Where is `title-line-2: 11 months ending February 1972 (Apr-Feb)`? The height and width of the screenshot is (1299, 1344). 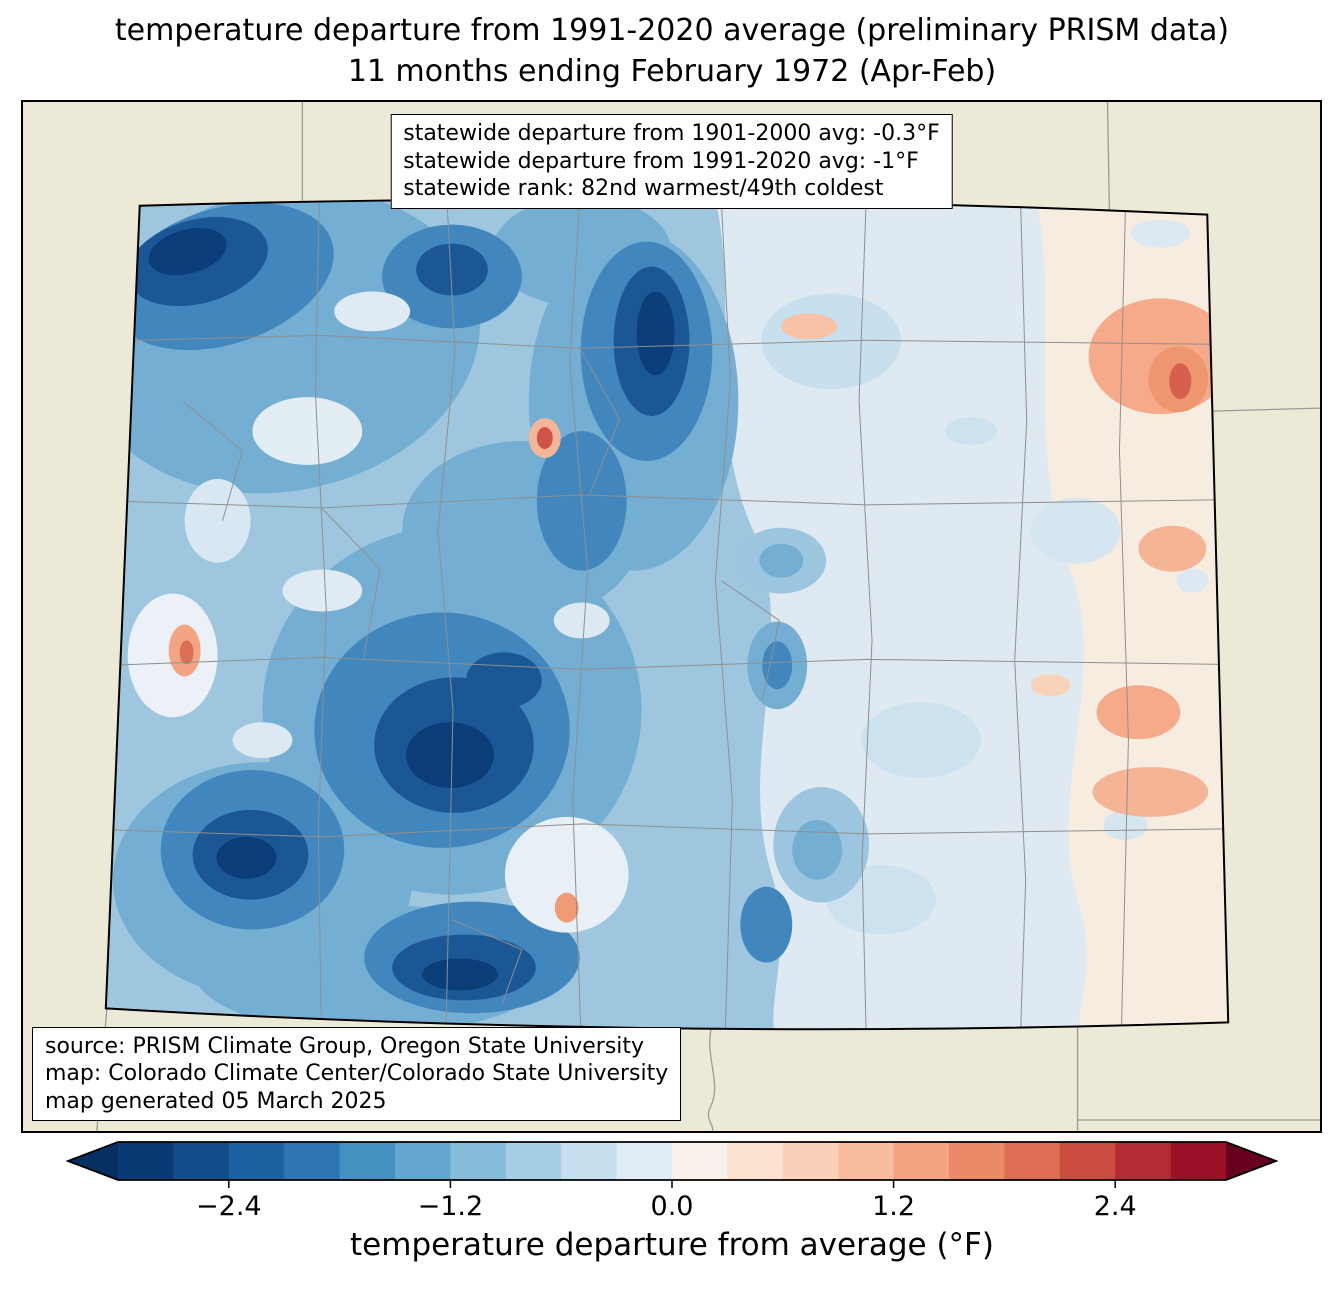 title-line-2: 11 months ending February 1972 (Apr-Feb) is located at coordinates (672, 72).